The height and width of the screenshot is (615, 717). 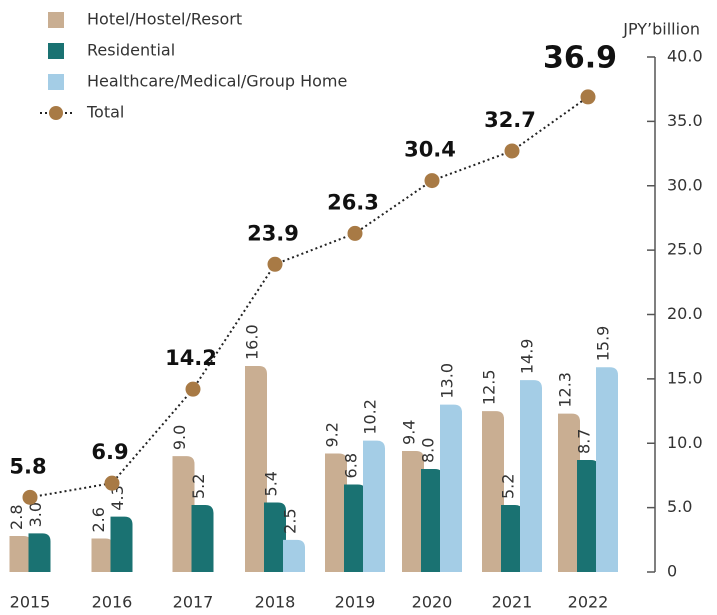 I want to click on y-tick-label: 35.0, so click(x=685, y=120).